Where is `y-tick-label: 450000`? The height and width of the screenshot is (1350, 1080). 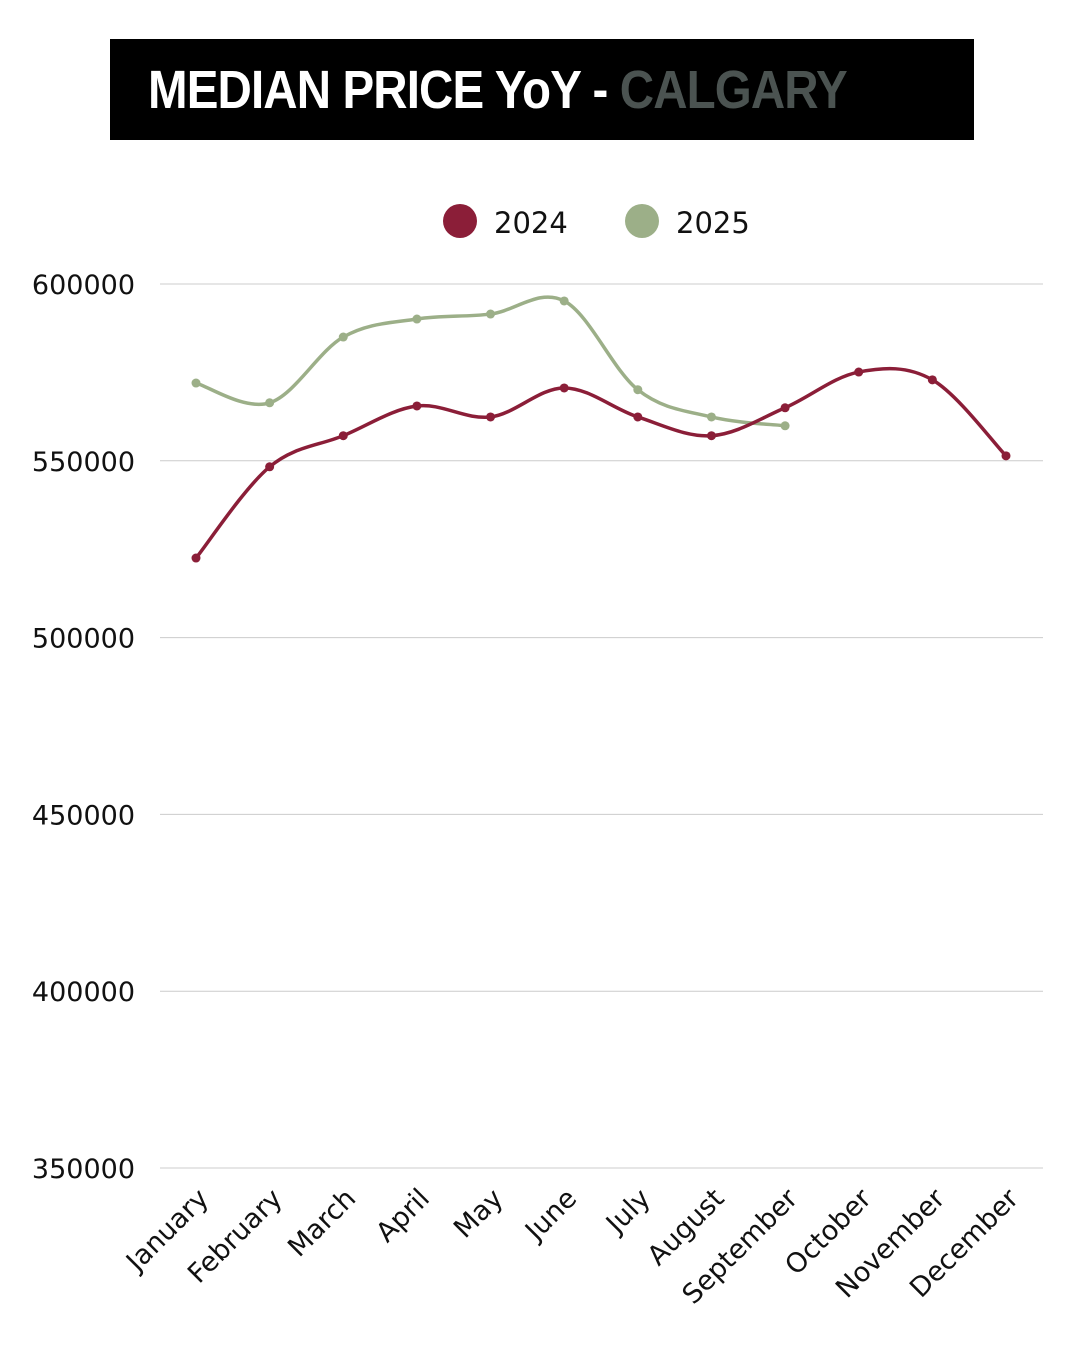
y-tick-label: 450000 is located at coordinates (83, 815).